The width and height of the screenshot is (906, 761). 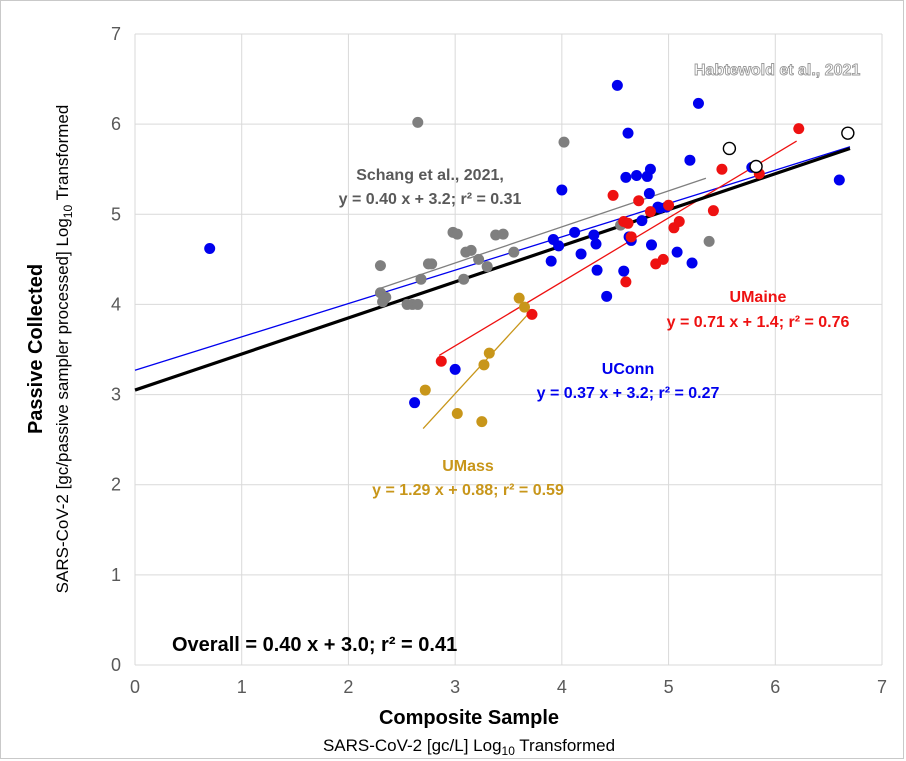 What do you see at coordinates (775, 687) in the screenshot?
I see `x-tick-label: 6` at bounding box center [775, 687].